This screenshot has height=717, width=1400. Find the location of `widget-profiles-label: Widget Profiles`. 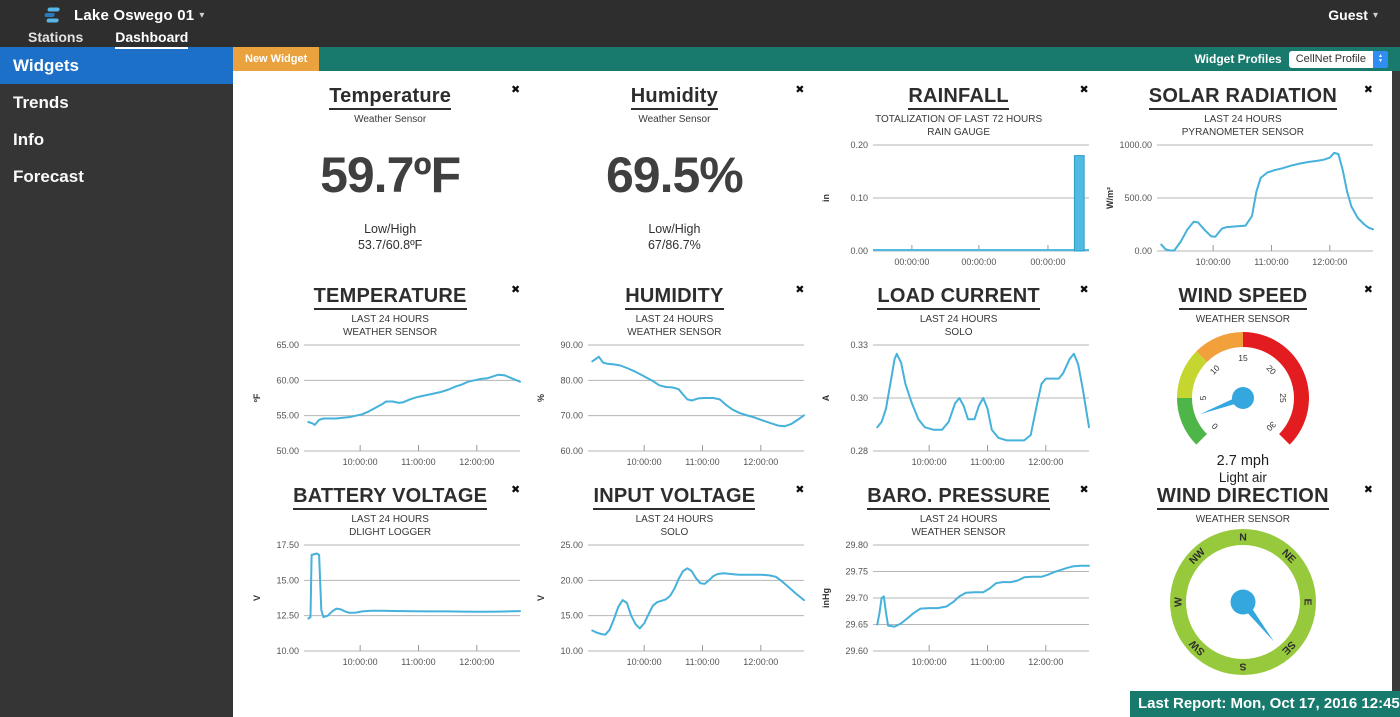

widget-profiles-label: Widget Profiles is located at coordinates (1238, 59).